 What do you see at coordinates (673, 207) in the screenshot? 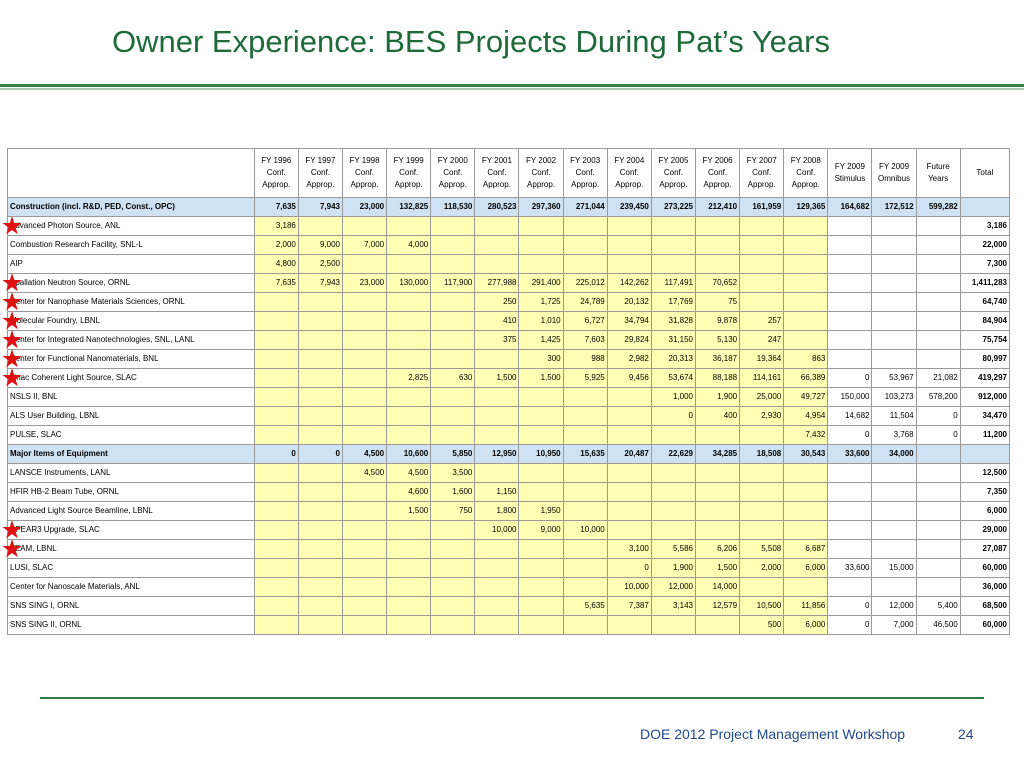
I see `table-cell: 273,225` at bounding box center [673, 207].